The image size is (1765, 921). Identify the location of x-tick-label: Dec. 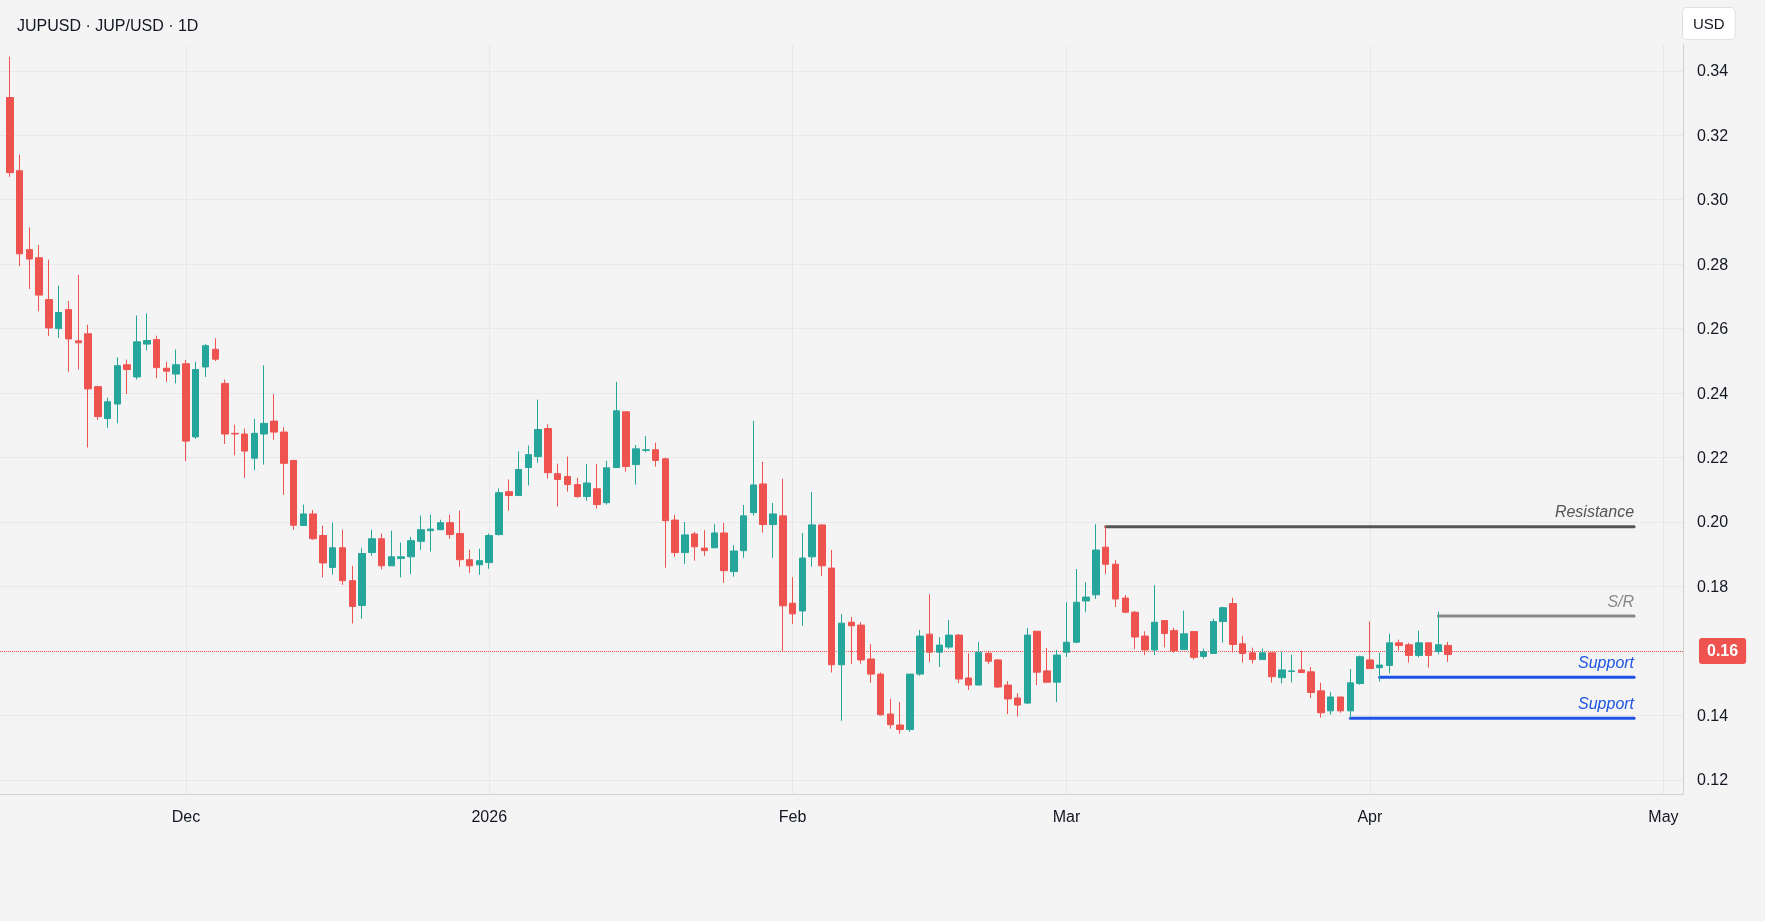
(186, 816).